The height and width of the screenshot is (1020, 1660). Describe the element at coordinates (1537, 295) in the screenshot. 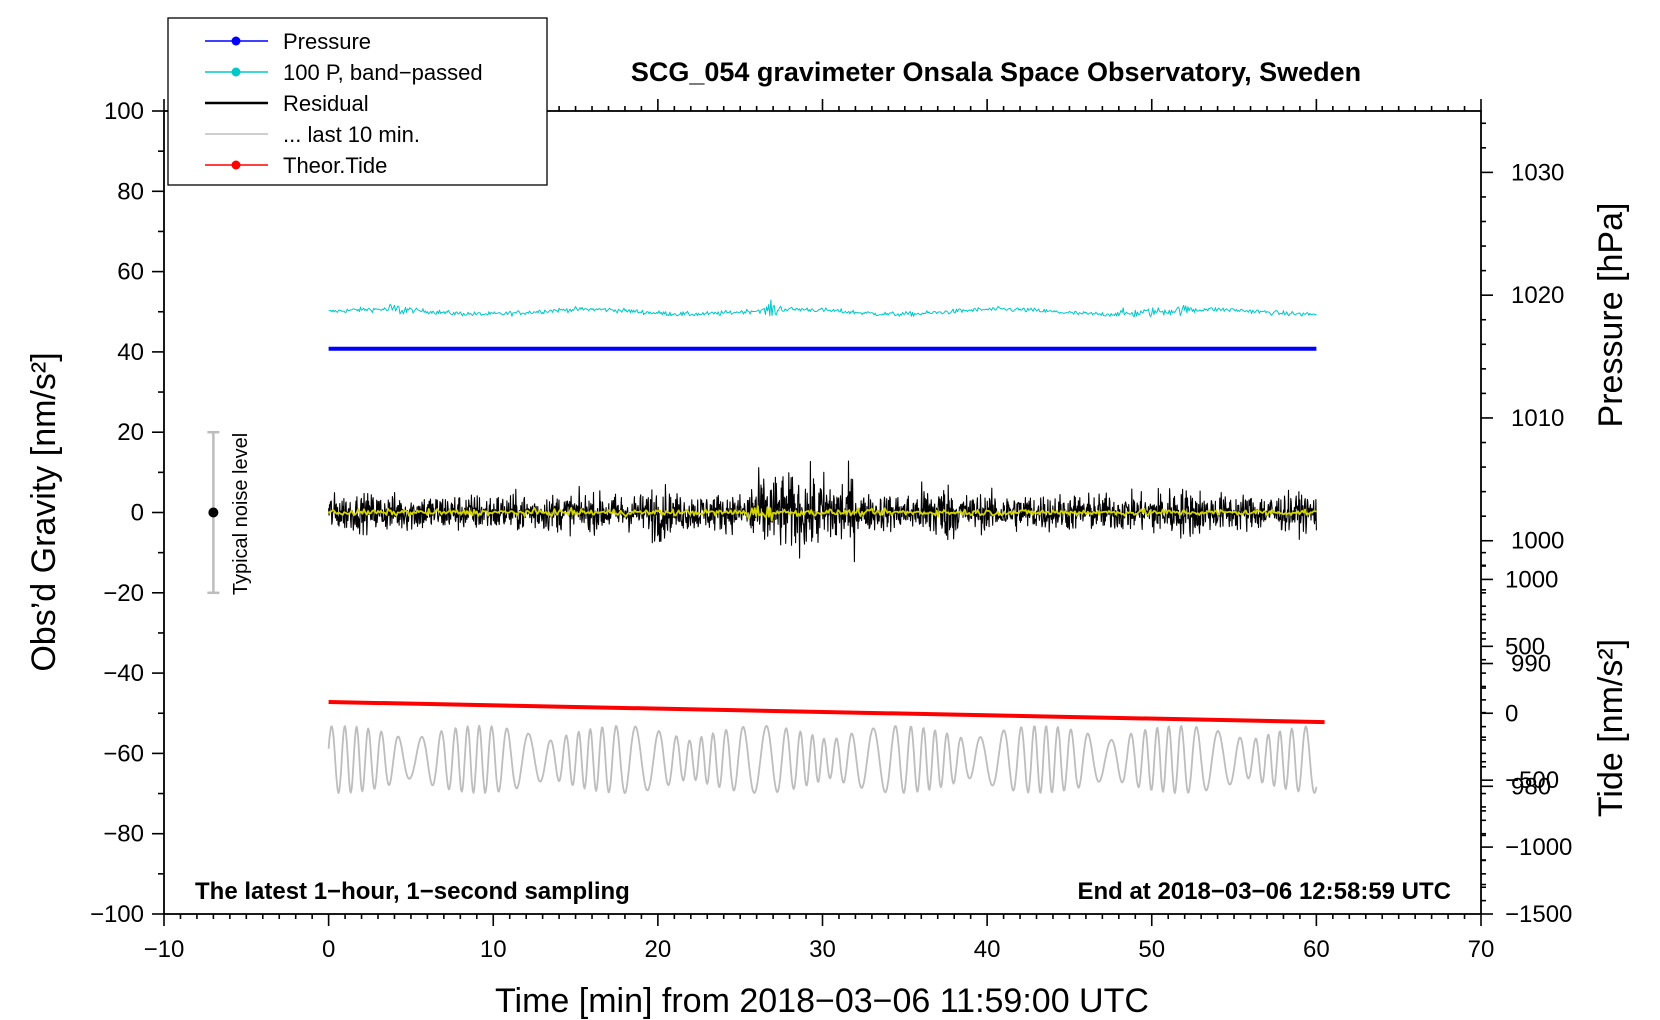

I see `pressure-tick-label: 1020` at that location.